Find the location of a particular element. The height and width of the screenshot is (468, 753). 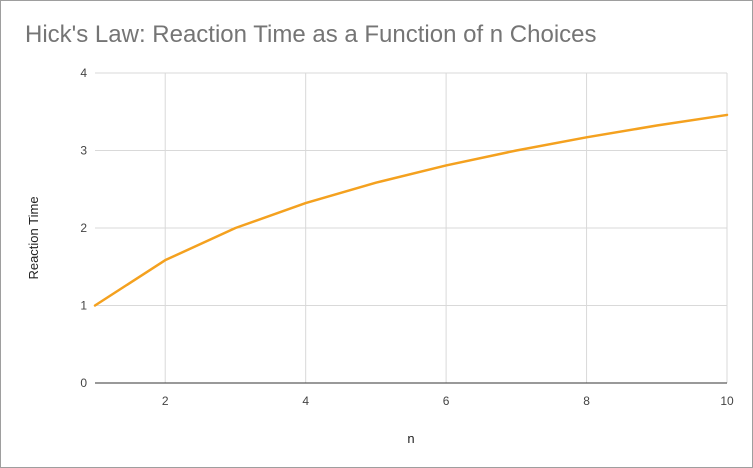

x-tick-label: 4 is located at coordinates (305, 401).